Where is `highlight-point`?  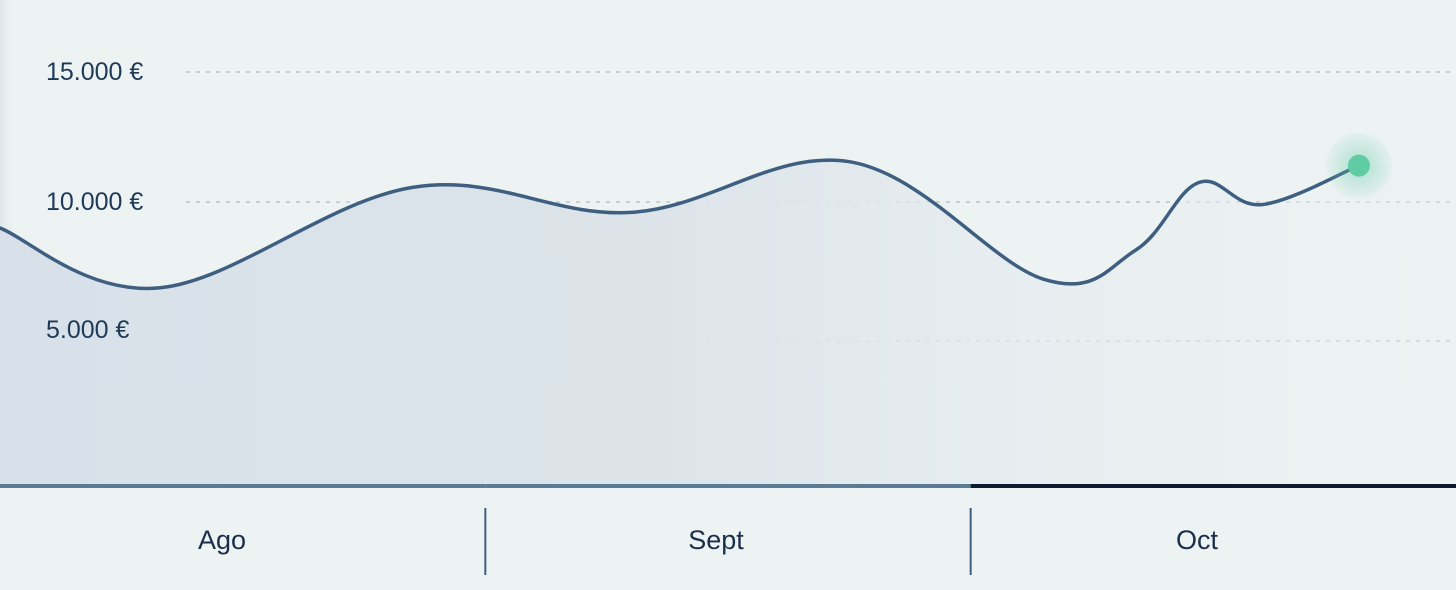 highlight-point is located at coordinates (1358, 165).